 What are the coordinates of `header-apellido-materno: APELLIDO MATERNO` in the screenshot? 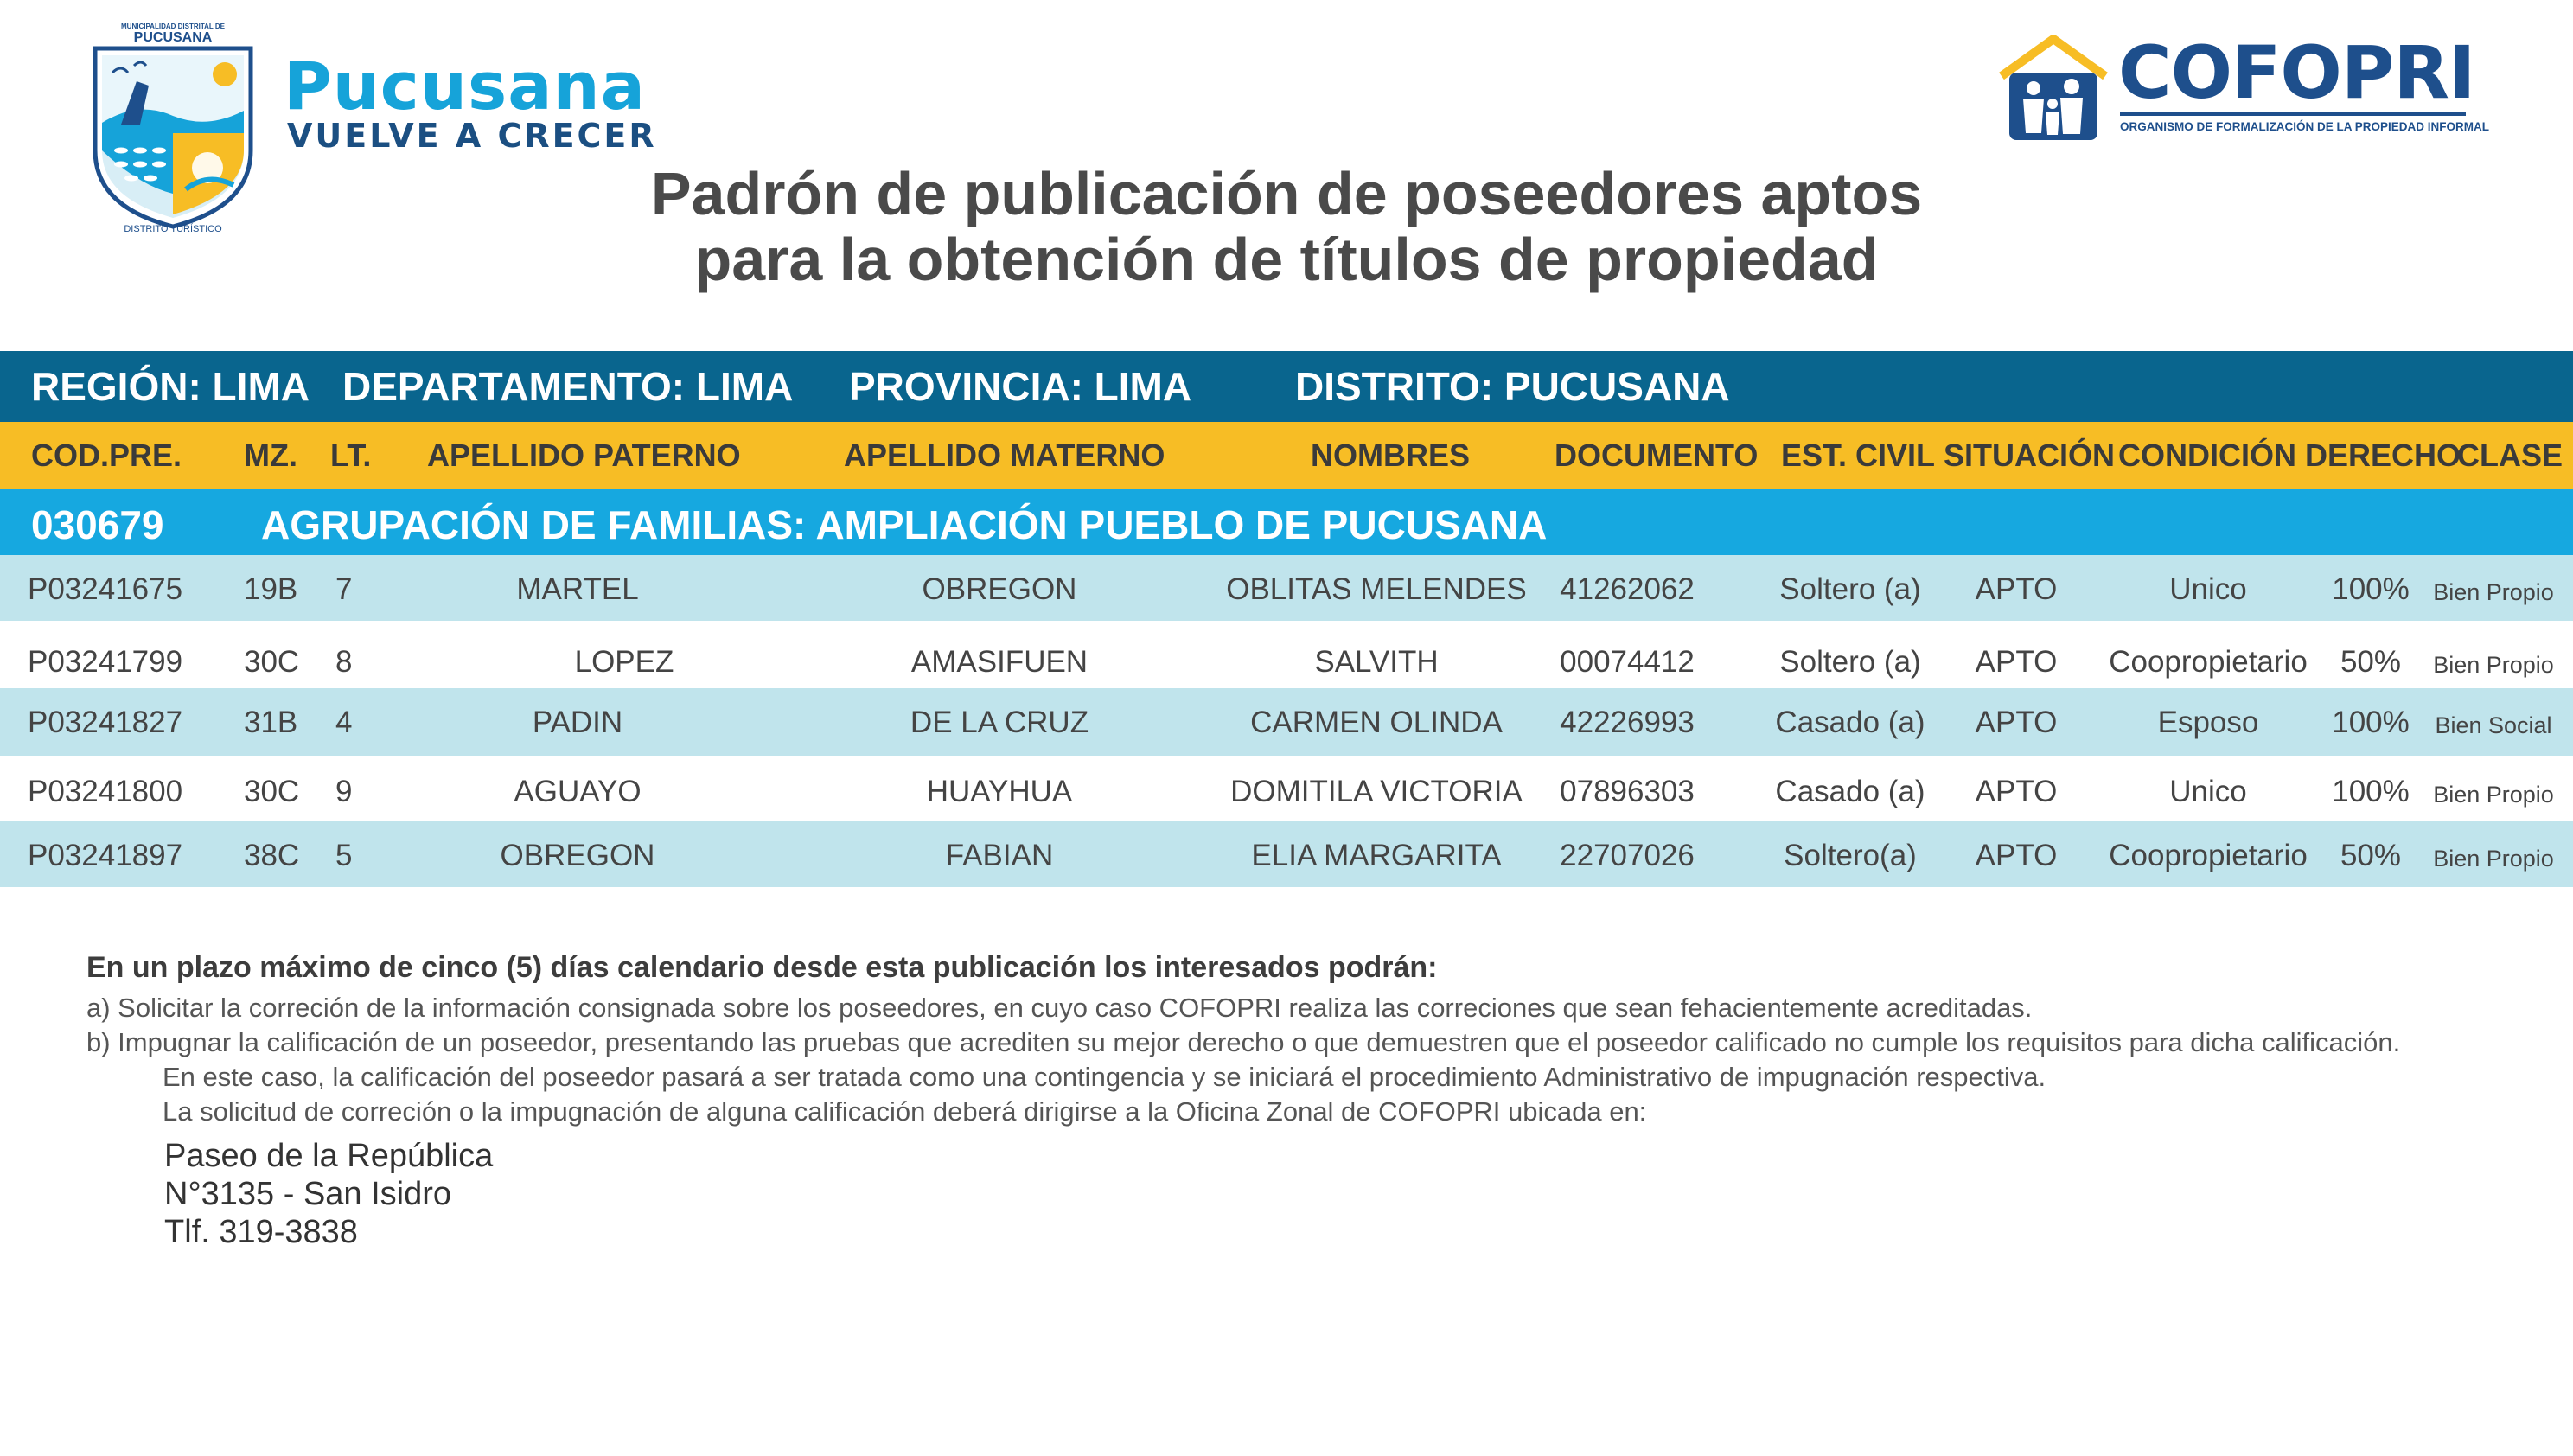 It's located at (1004, 455).